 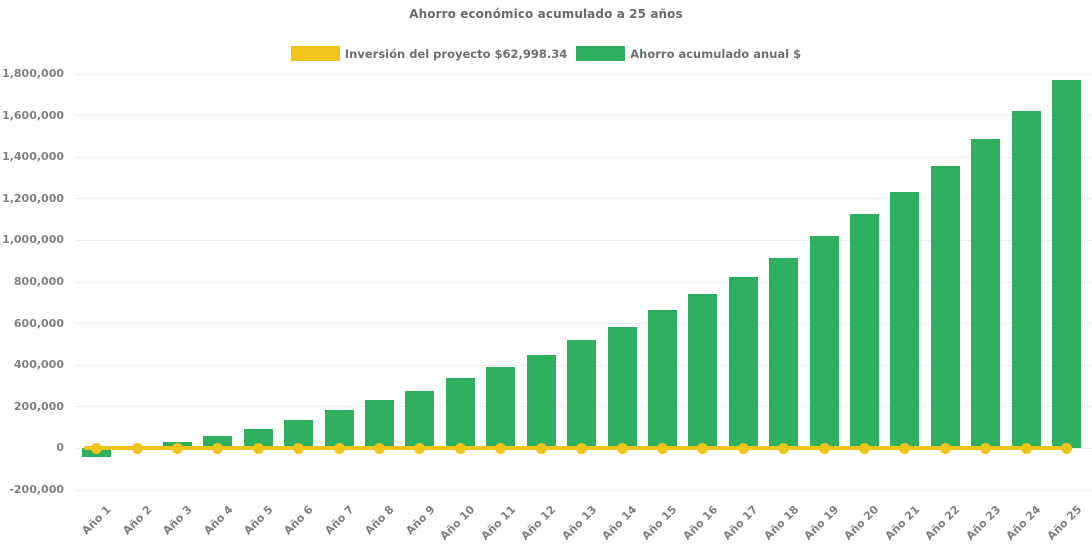 What do you see at coordinates (315, 53) in the screenshot?
I see `legend-swatch-yellow` at bounding box center [315, 53].